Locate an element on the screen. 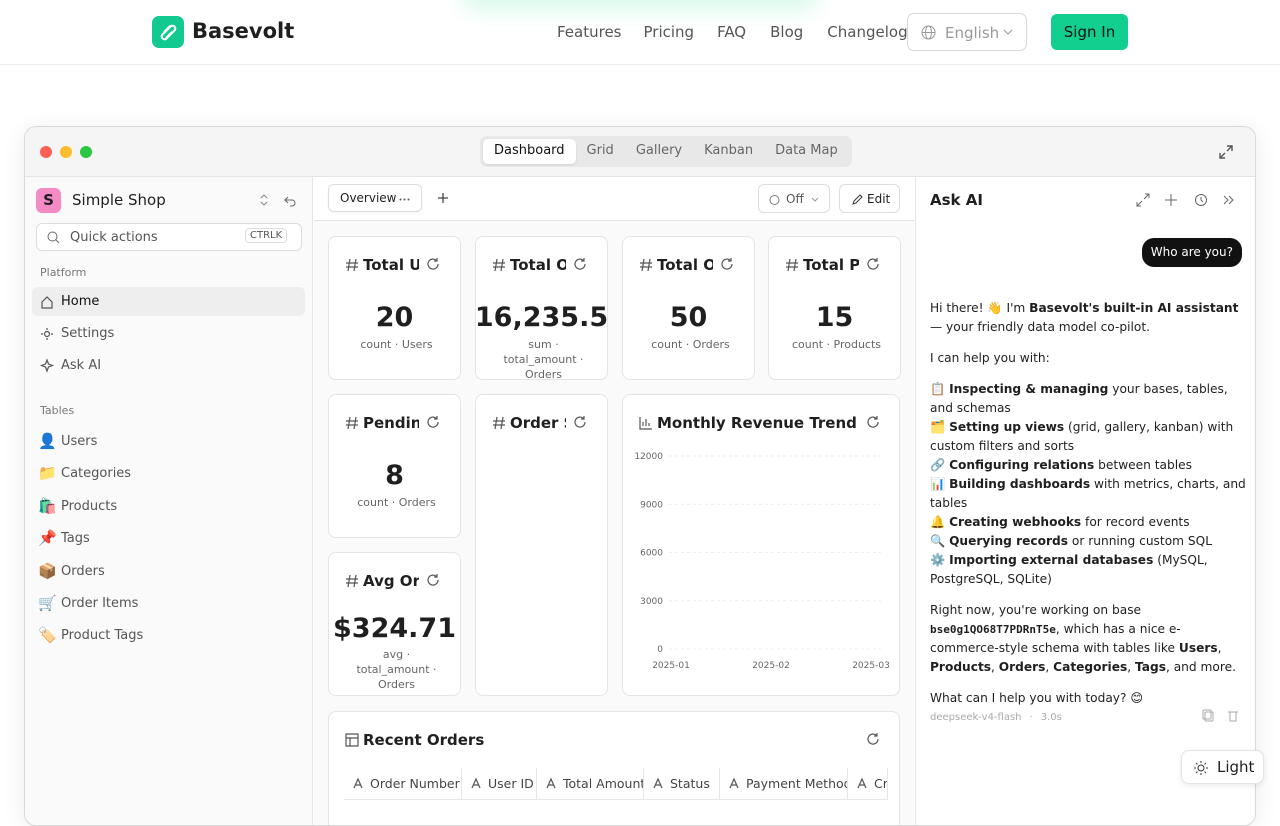 The width and height of the screenshot is (1280, 826). nav-link: Blog is located at coordinates (787, 32).